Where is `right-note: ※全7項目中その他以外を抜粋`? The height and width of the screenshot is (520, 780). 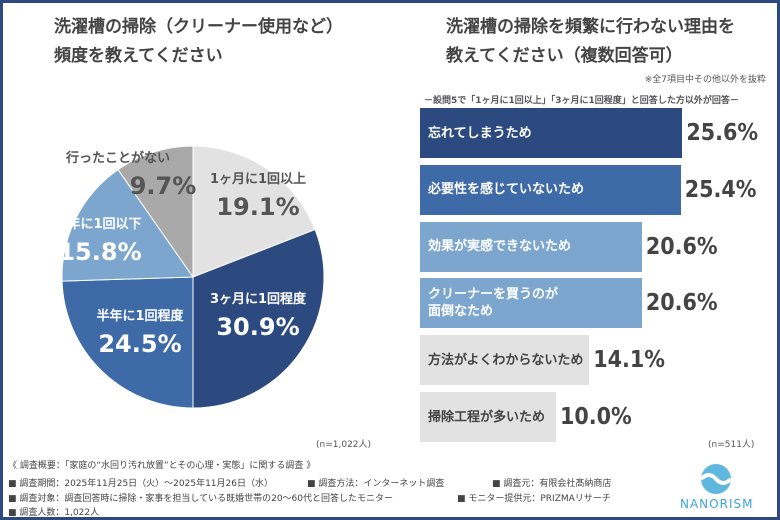
right-note: ※全7項目中その他以外を抜粋 is located at coordinates (705, 80).